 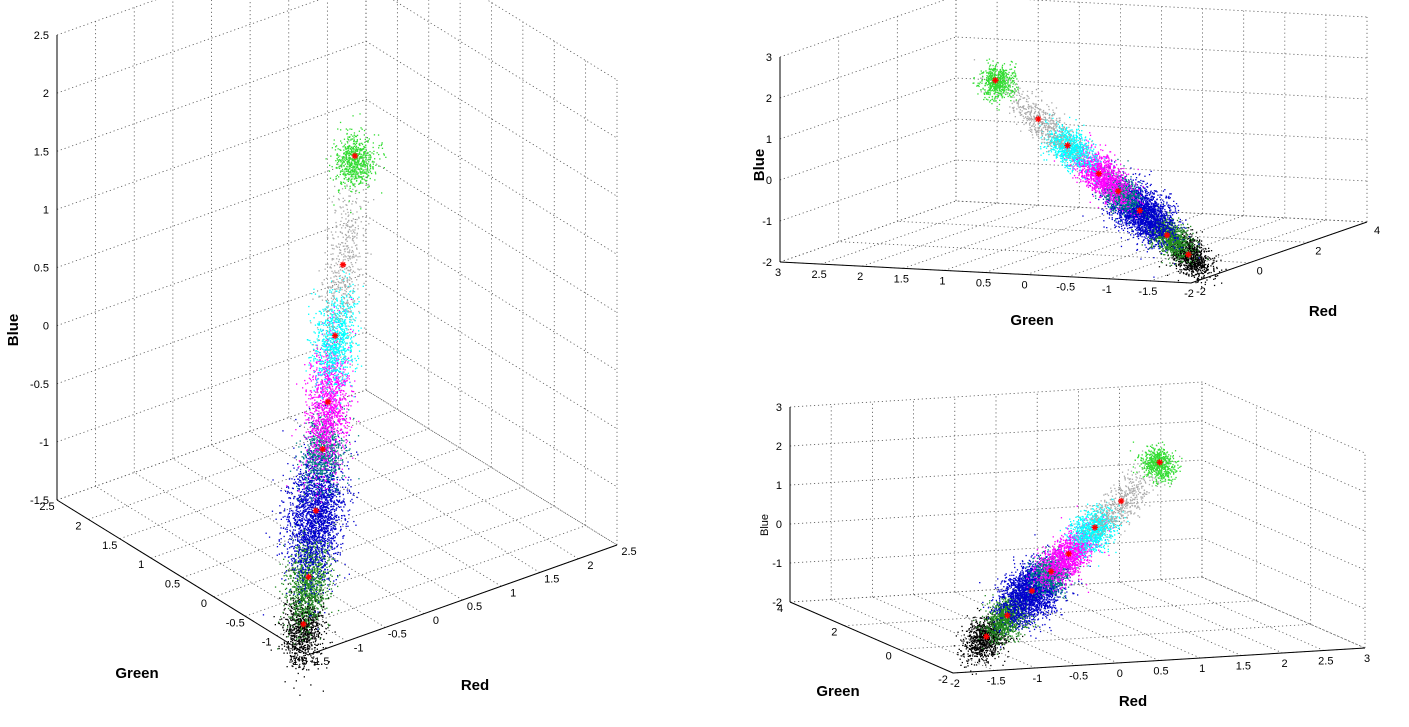 I want to click on wall-grid-line, so click(x=337, y=467).